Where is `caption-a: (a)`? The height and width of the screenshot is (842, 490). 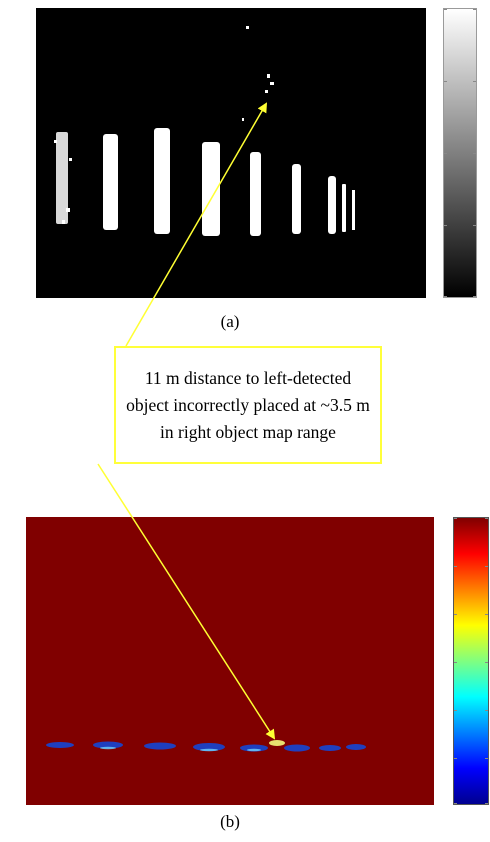
caption-a: (a) is located at coordinates (230, 321).